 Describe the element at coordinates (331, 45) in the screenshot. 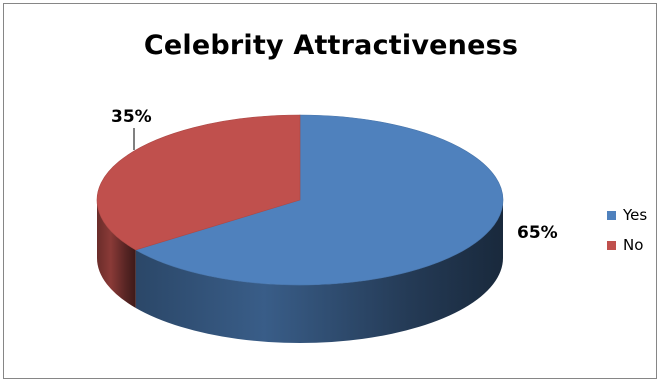

I see `chart-title: Celebrity Attractiveness` at that location.